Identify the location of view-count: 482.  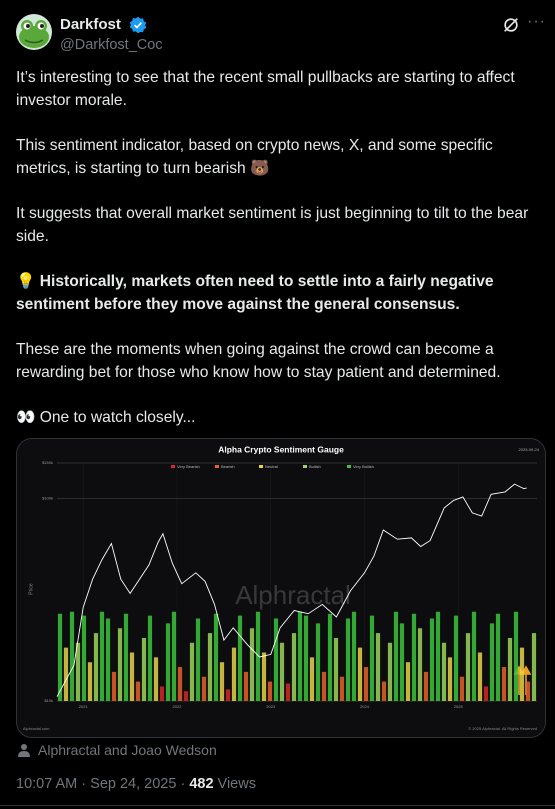
(201, 784).